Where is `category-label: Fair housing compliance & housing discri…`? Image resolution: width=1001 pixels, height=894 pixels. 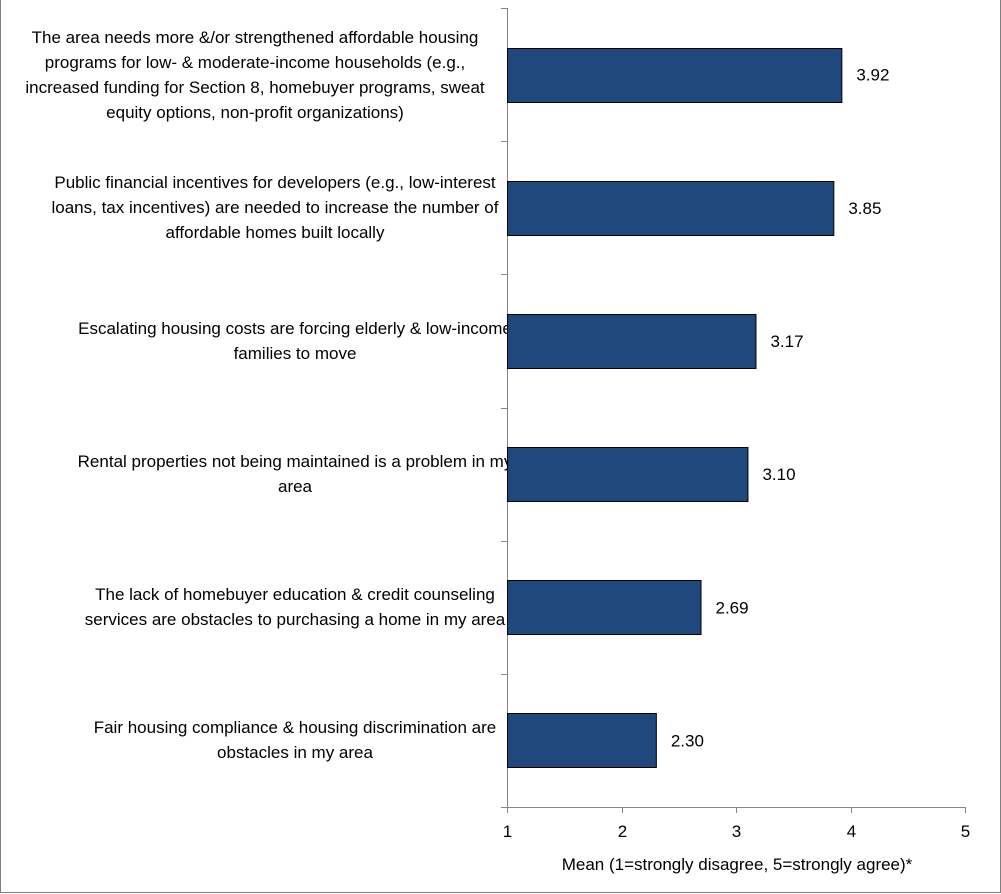
category-label: Fair housing compliance & housing discri… is located at coordinates (295, 740).